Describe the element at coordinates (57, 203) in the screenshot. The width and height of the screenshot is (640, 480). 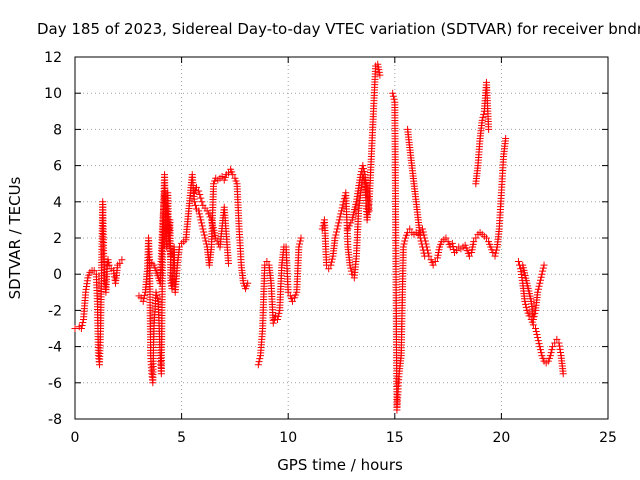
I see `y-tick-label: 4` at that location.